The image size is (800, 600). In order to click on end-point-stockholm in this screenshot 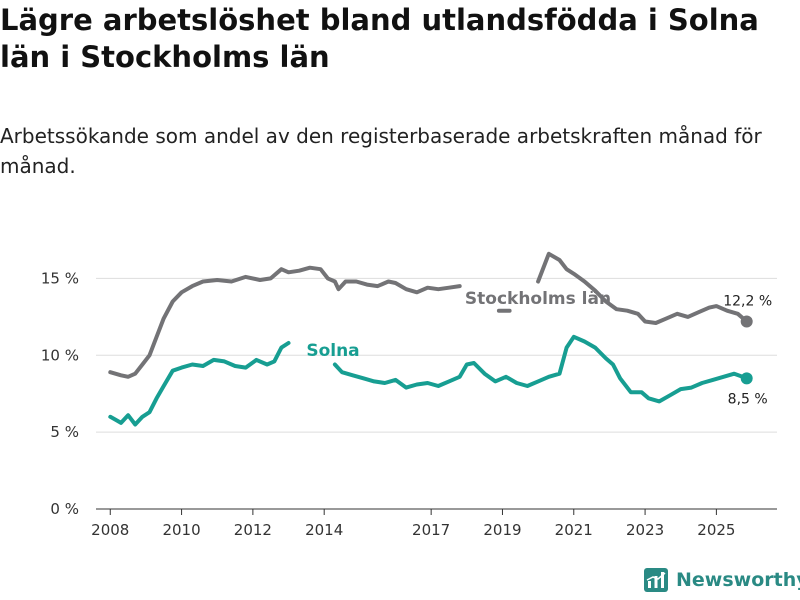, I will do `click(746, 321)`.